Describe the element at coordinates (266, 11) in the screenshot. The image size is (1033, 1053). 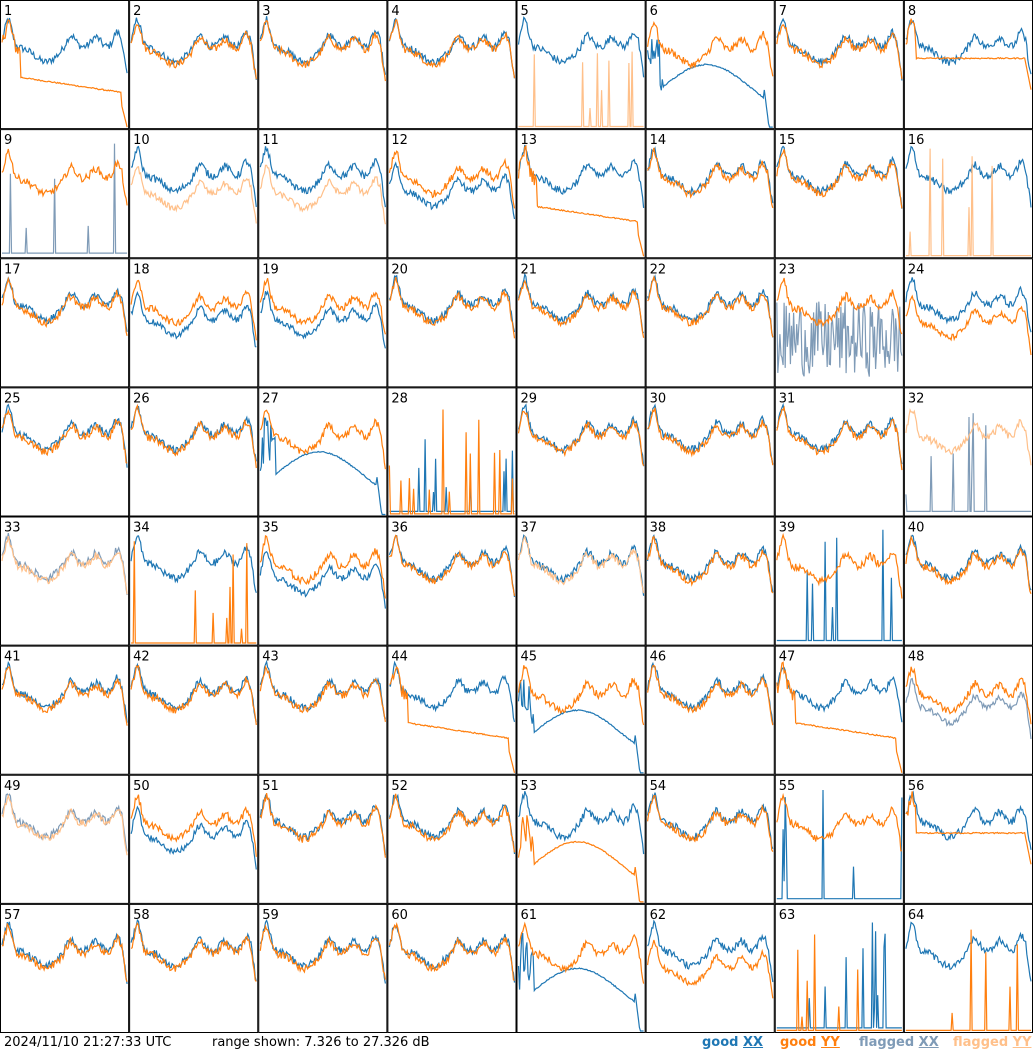
I see `panel-3-label: 3` at that location.